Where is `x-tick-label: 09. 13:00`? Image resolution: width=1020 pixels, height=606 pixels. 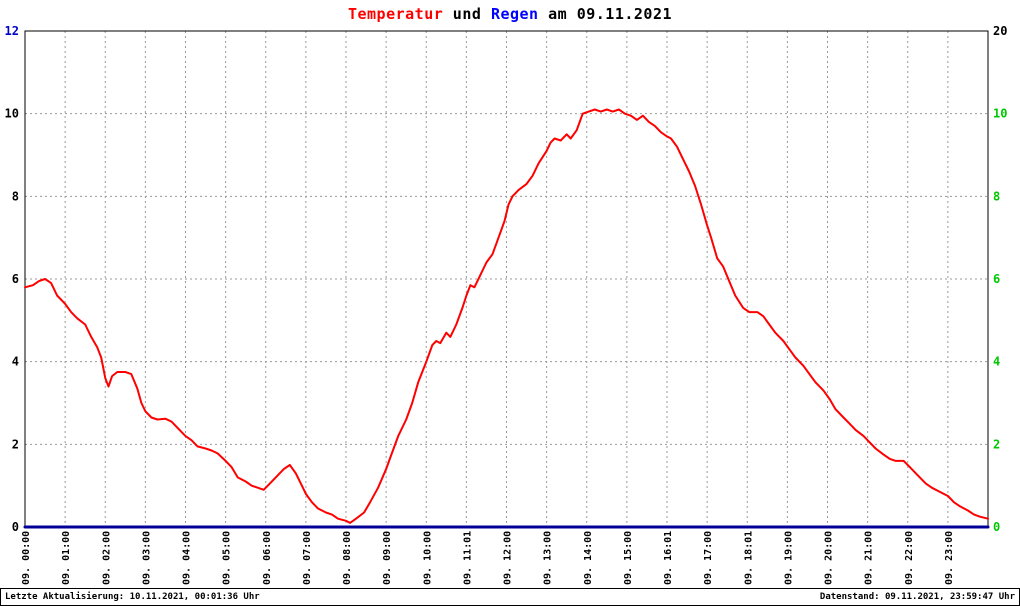
x-tick-label: 09. 13:00 is located at coordinates (548, 558).